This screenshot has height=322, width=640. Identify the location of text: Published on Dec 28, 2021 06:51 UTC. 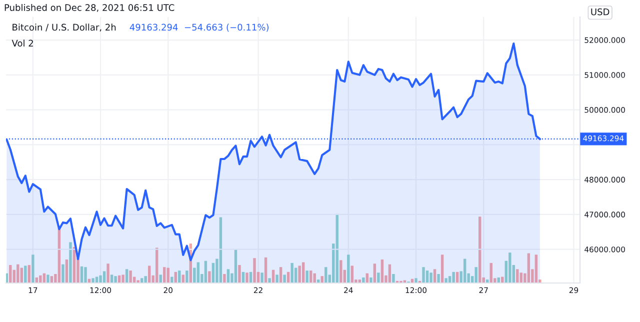
(89, 8).